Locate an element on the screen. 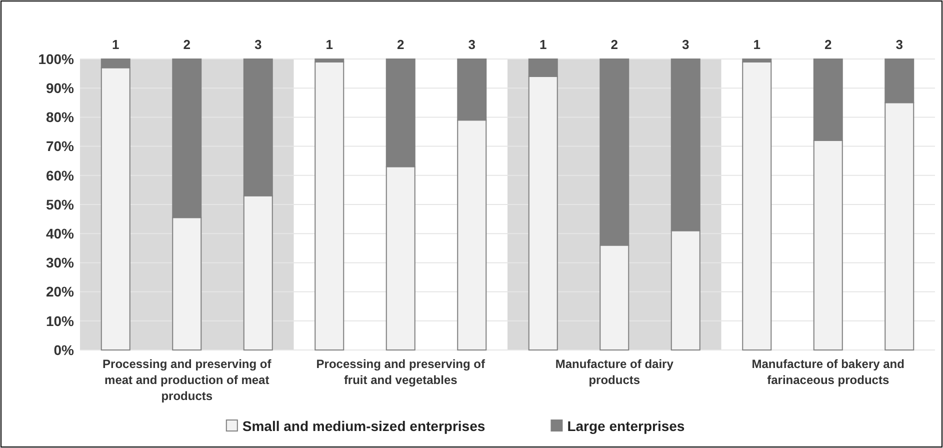  y-tick-label: 100% is located at coordinates (56, 58).